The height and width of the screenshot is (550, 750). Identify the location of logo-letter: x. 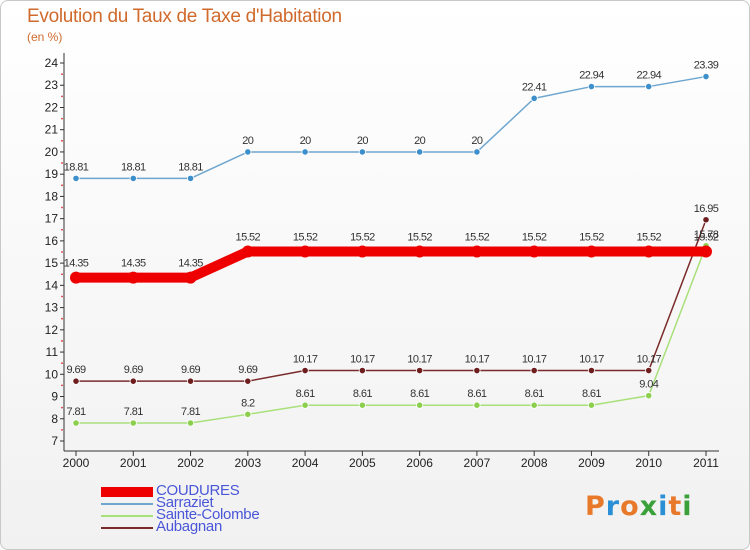
(649, 506).